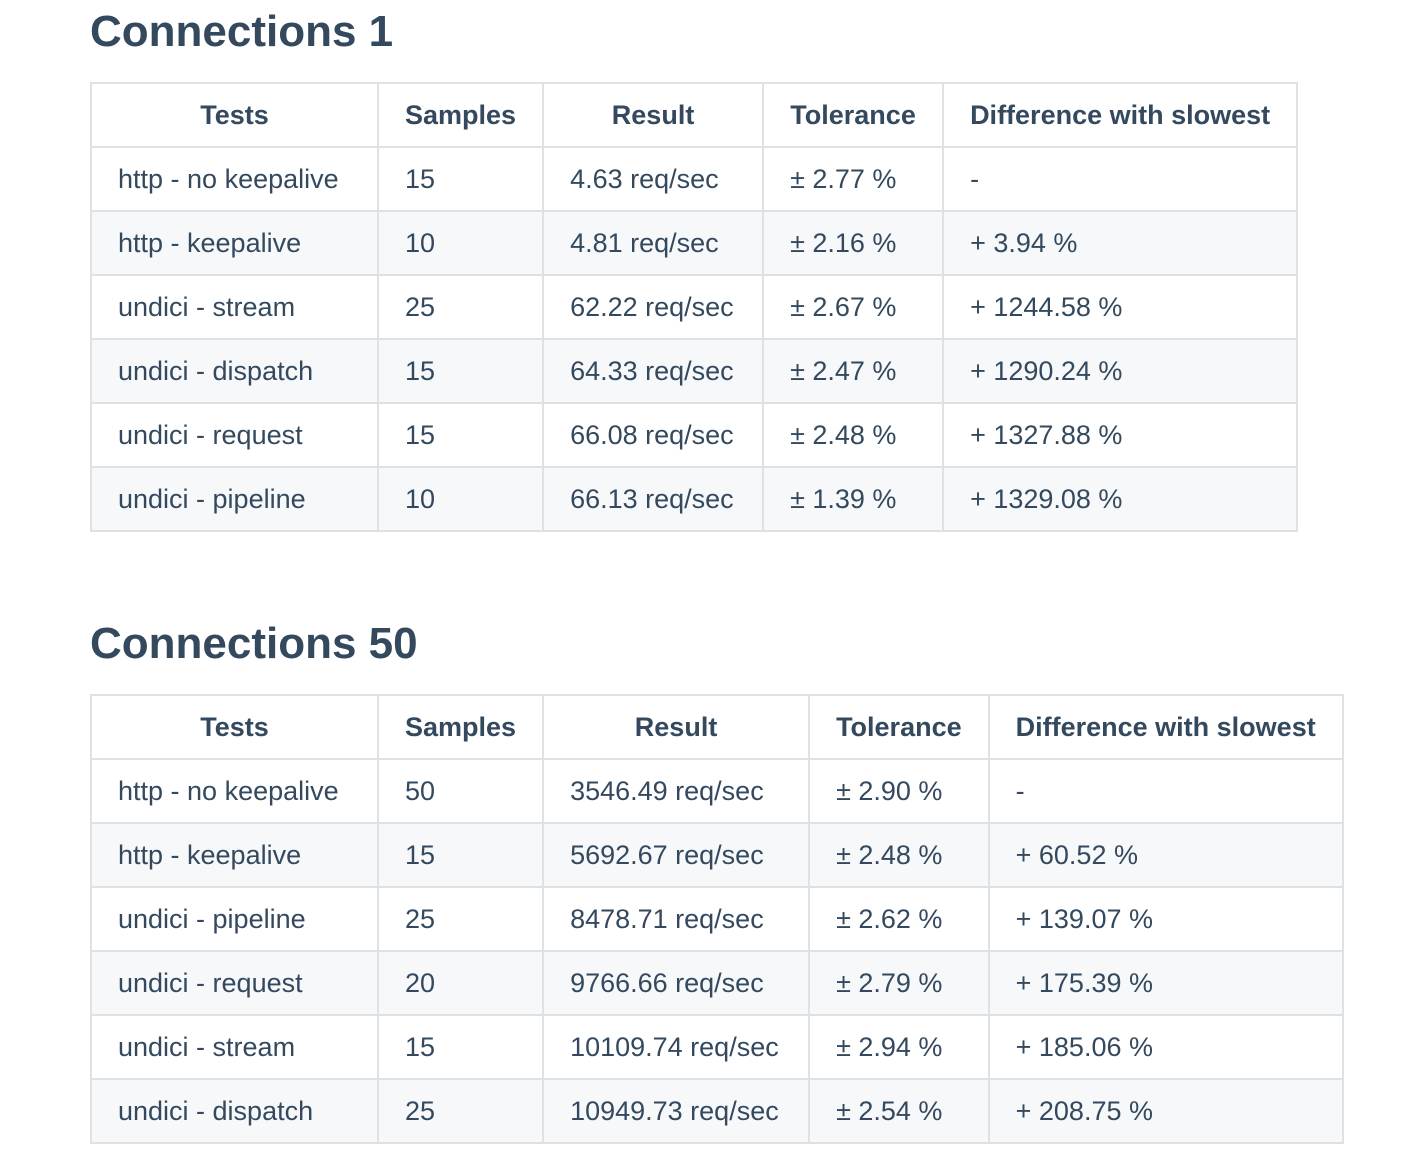 The height and width of the screenshot is (1158, 1408). I want to click on cell-tolerance: ± 2.47 %, so click(853, 371).